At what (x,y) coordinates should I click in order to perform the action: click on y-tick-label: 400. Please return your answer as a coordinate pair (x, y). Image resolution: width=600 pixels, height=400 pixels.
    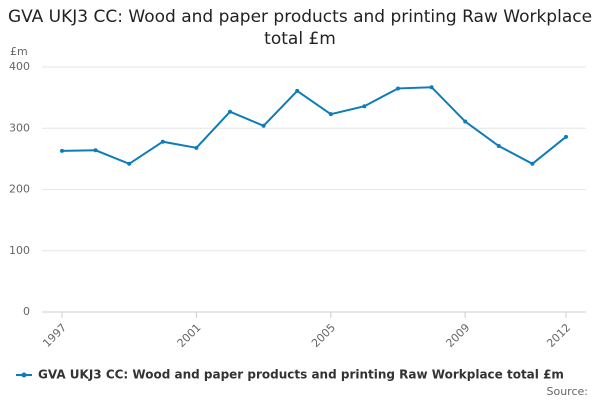
    Looking at the image, I should click on (19, 66).